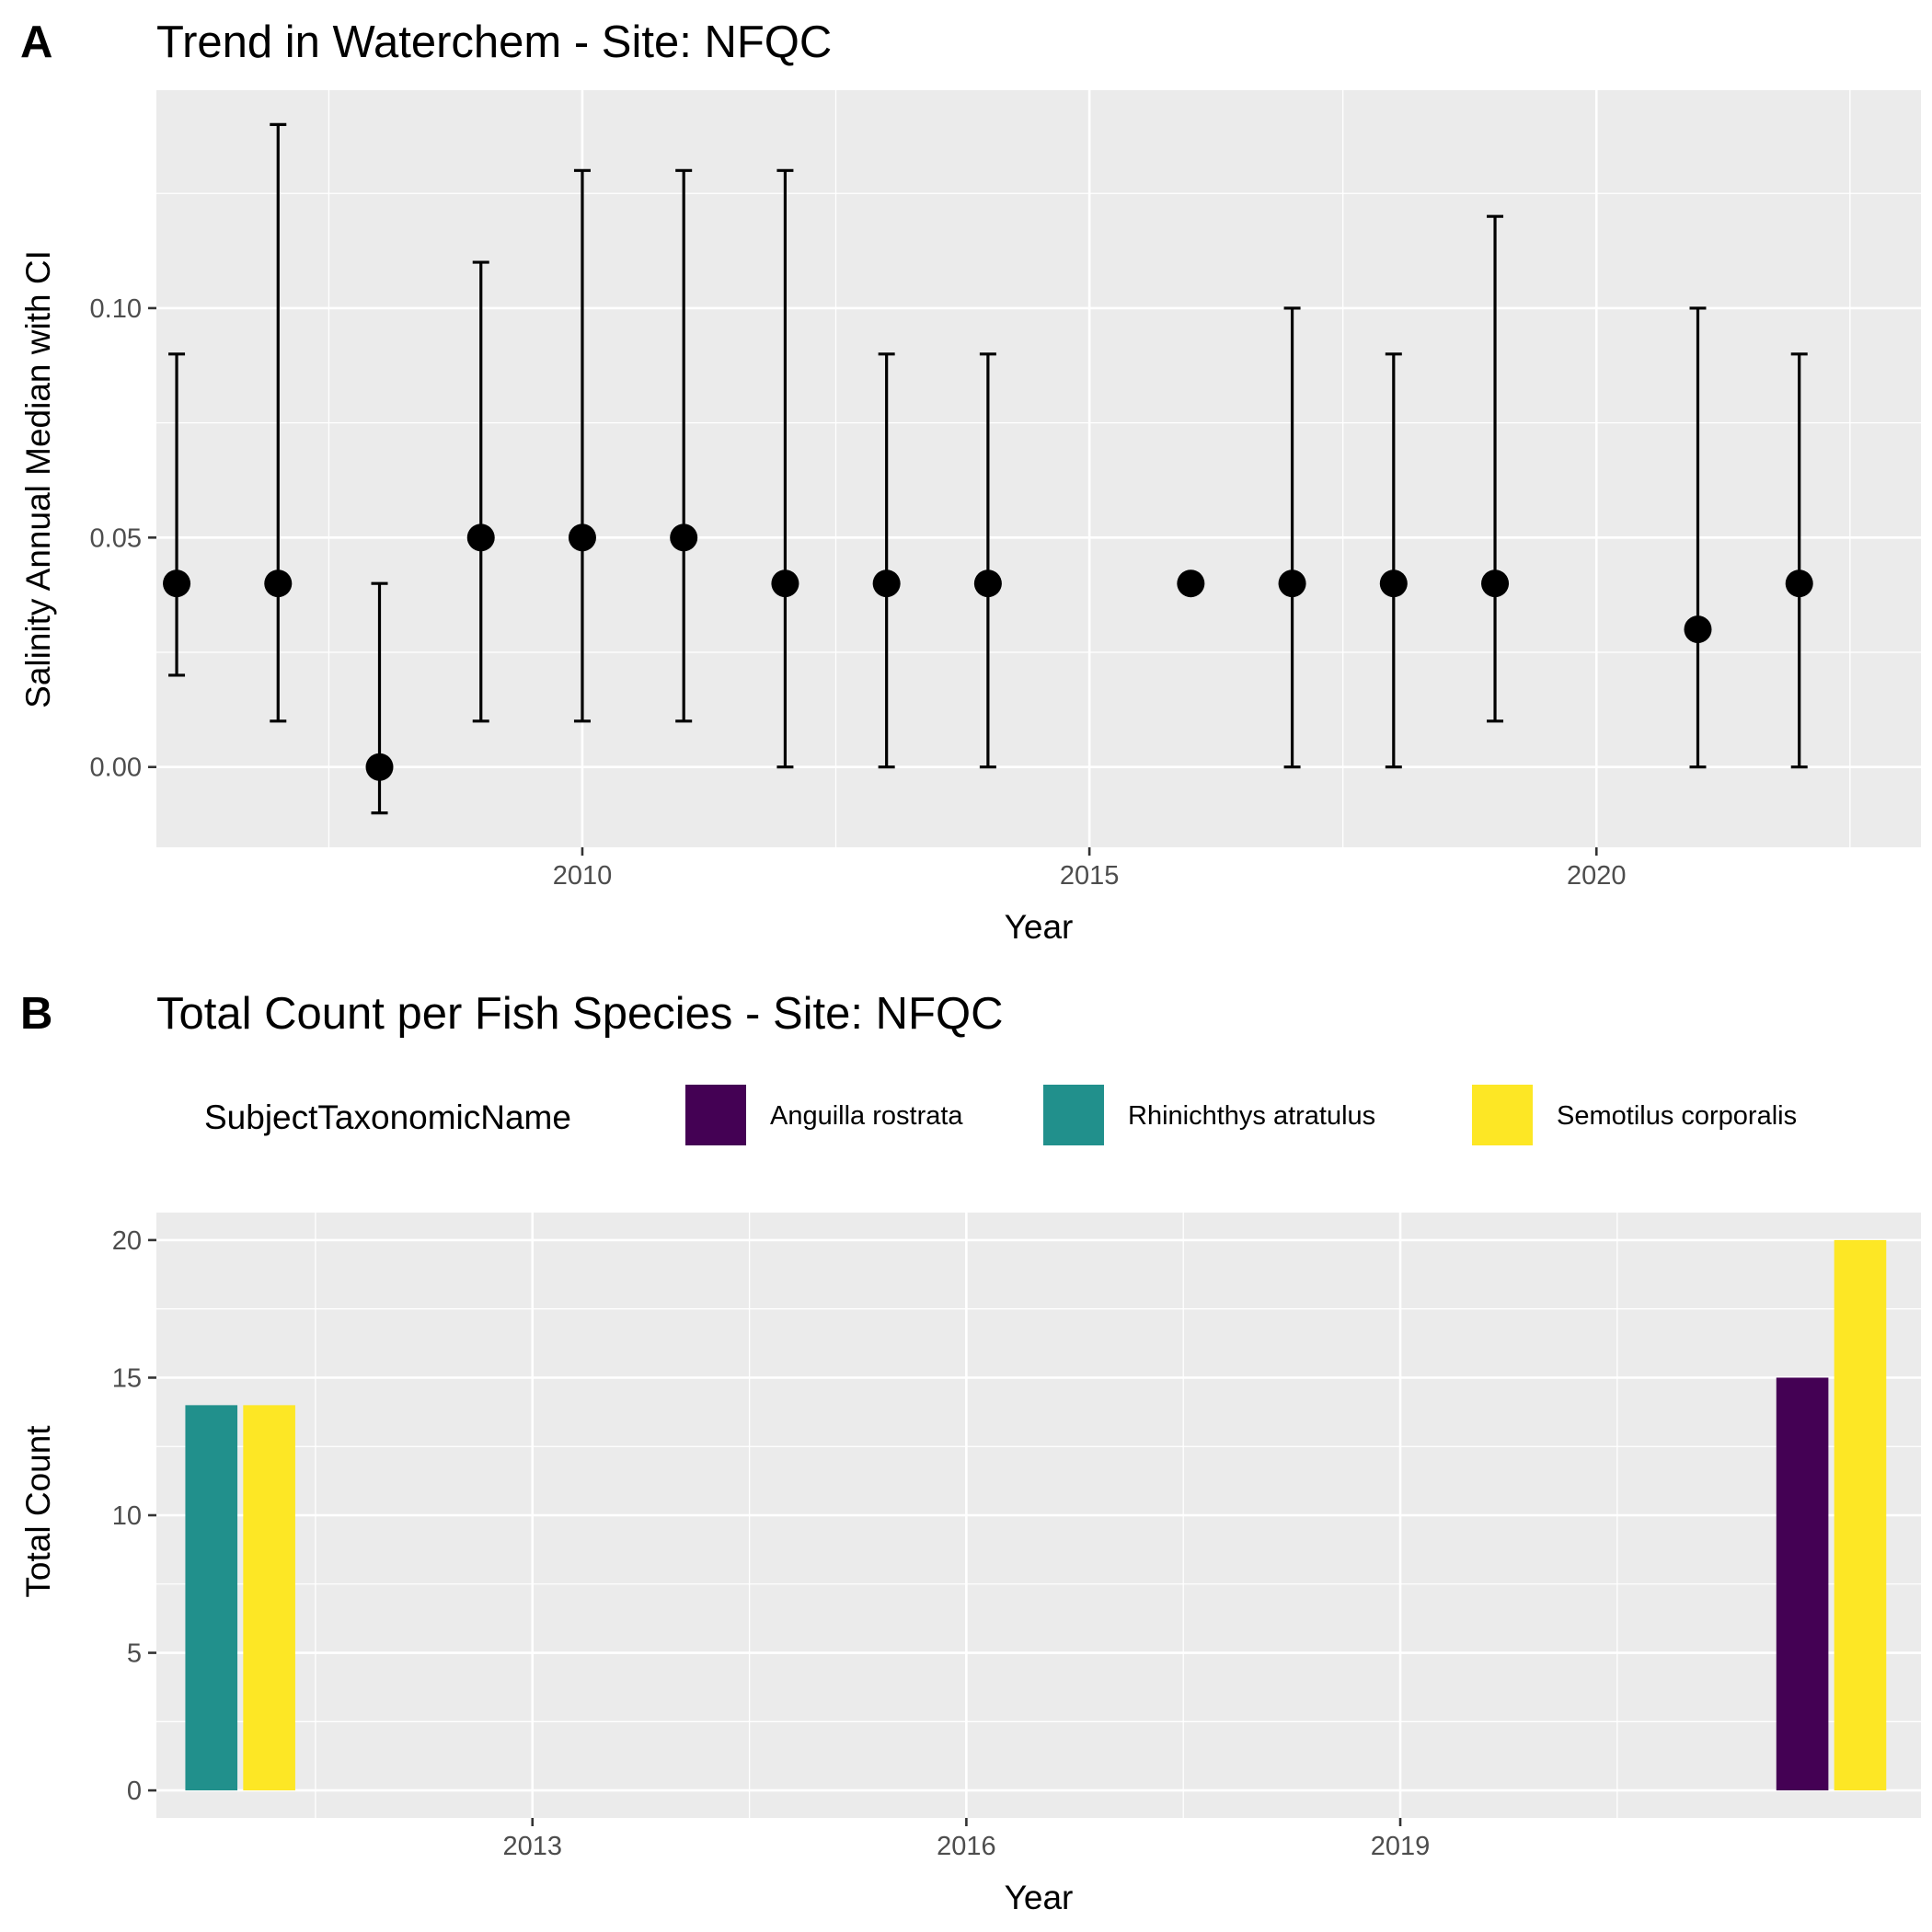  What do you see at coordinates (134, 1791) in the screenshot?
I see `y-tick-label: 0` at bounding box center [134, 1791].